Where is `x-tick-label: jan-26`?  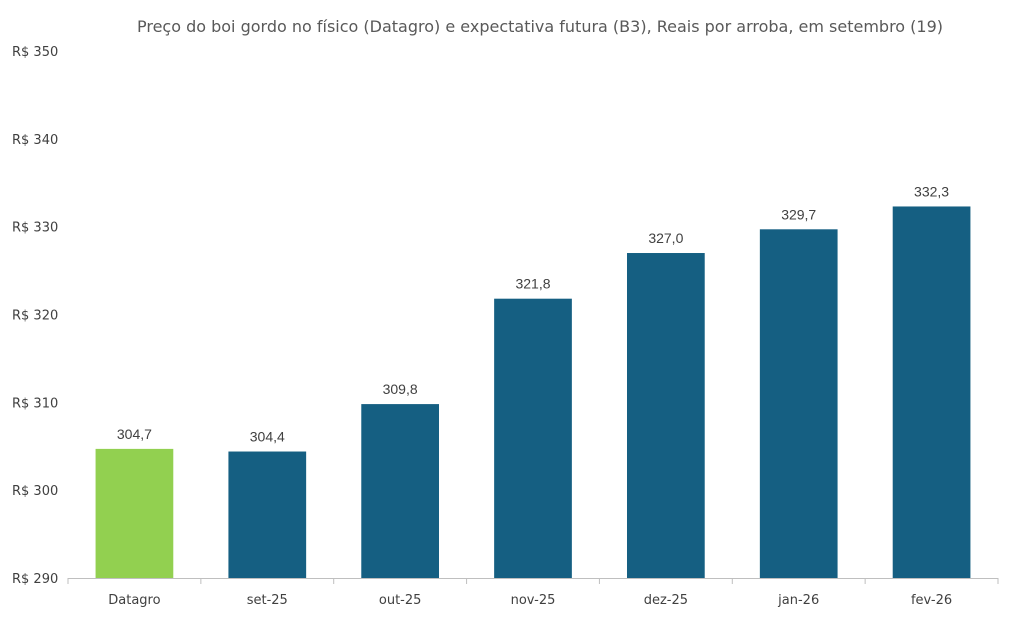 x-tick-label: jan-26 is located at coordinates (798, 600).